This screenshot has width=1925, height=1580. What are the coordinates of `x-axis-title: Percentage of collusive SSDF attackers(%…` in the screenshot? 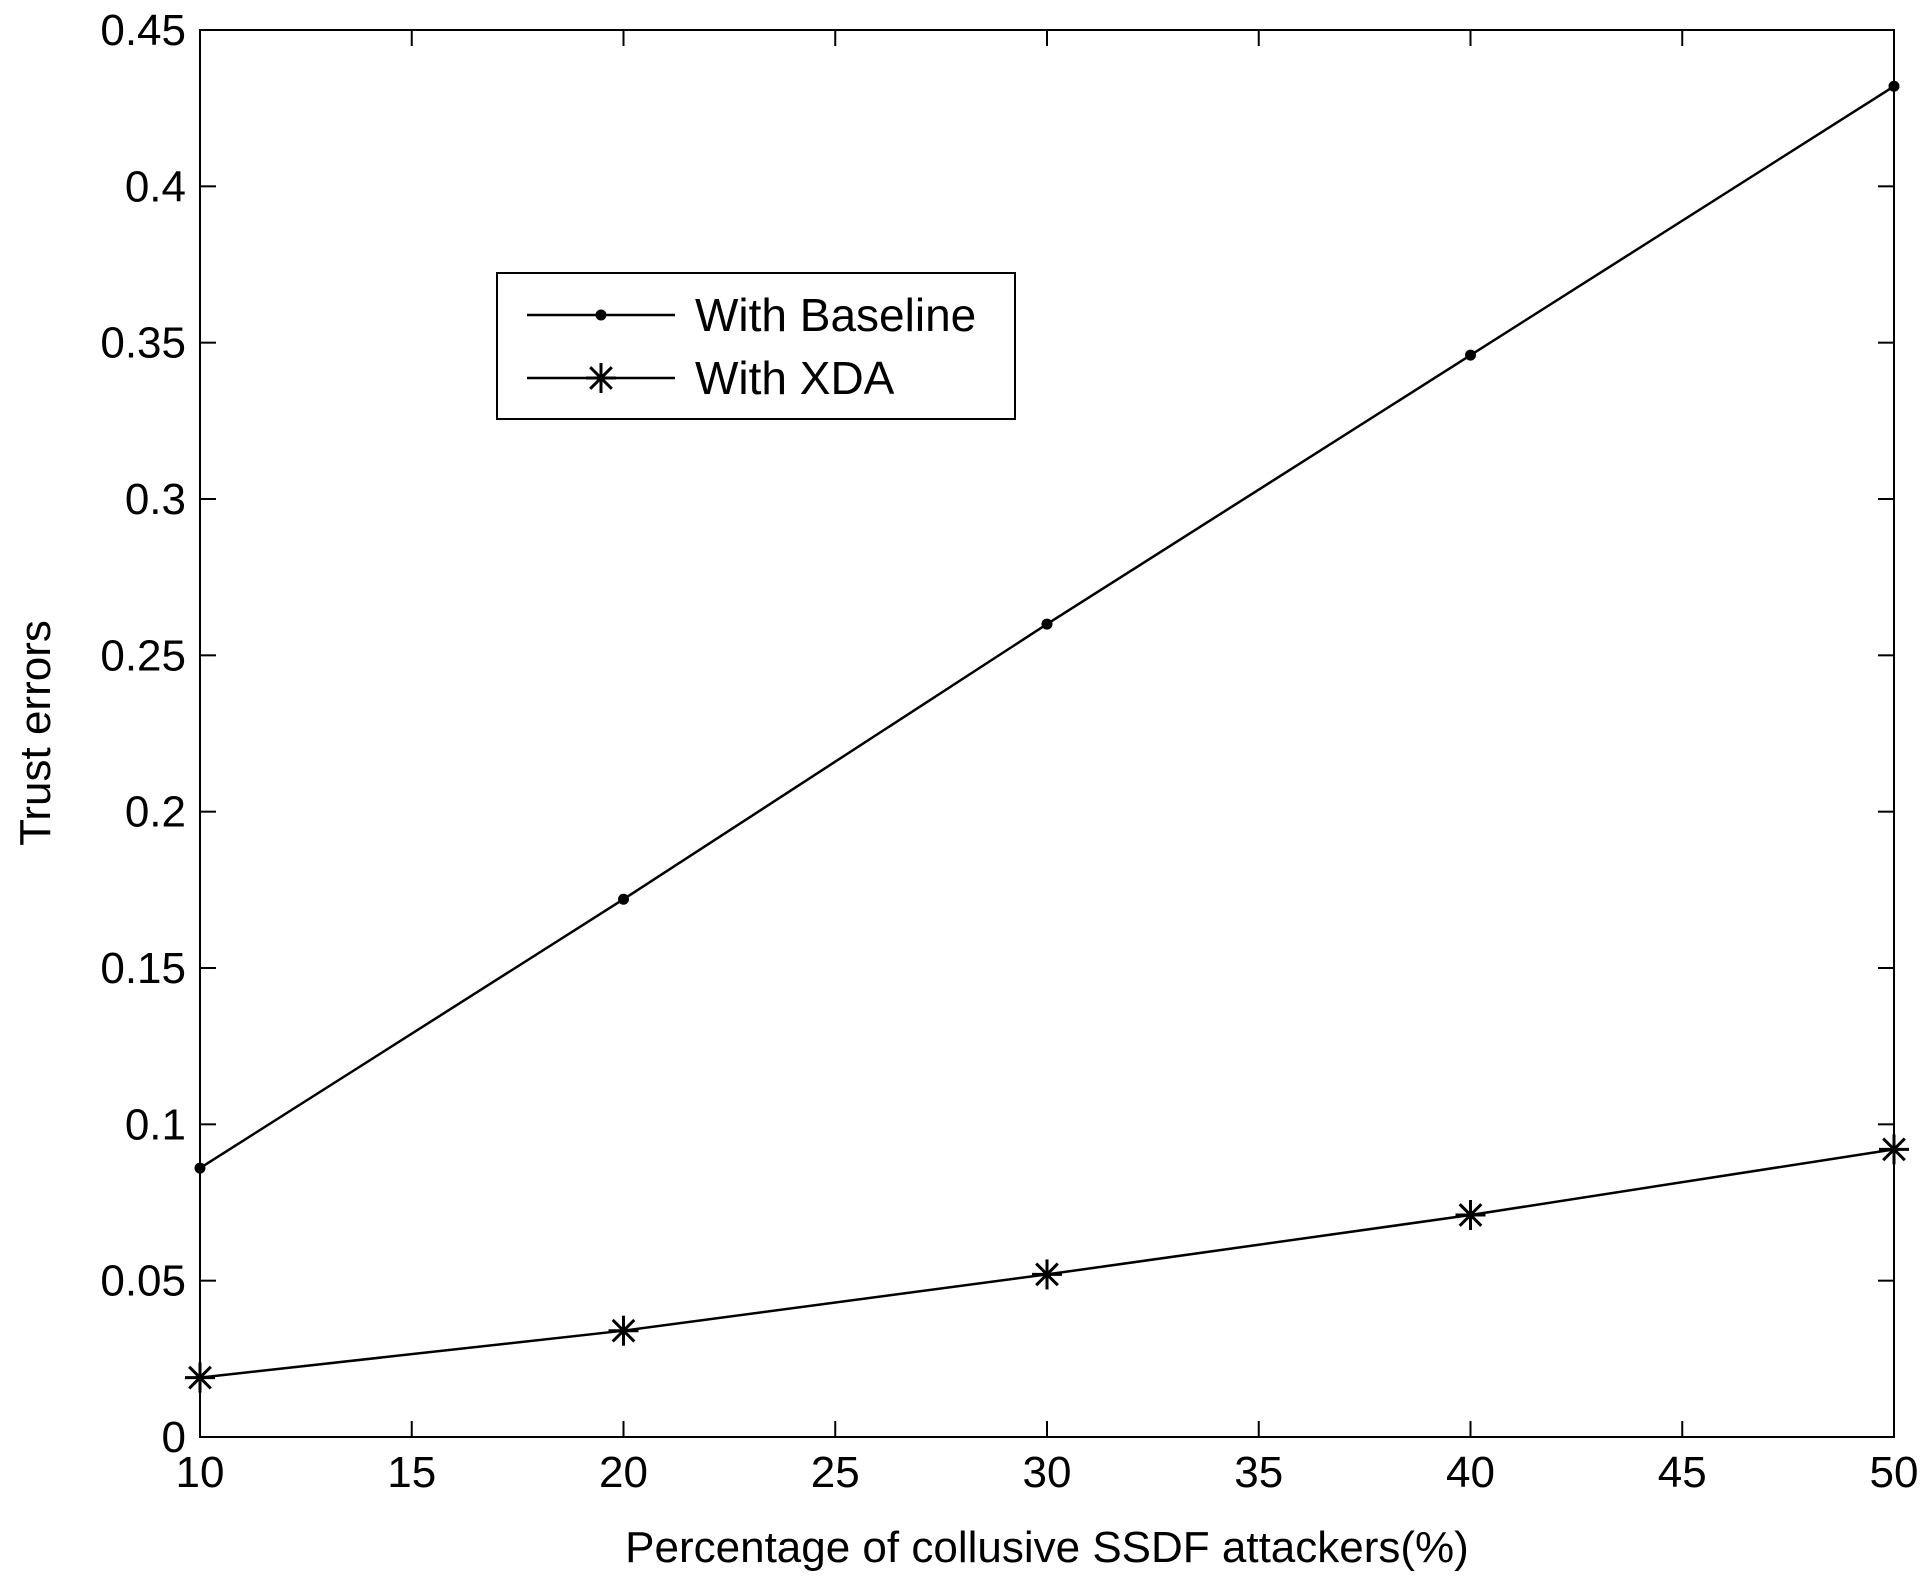 It's located at (1047, 1547).